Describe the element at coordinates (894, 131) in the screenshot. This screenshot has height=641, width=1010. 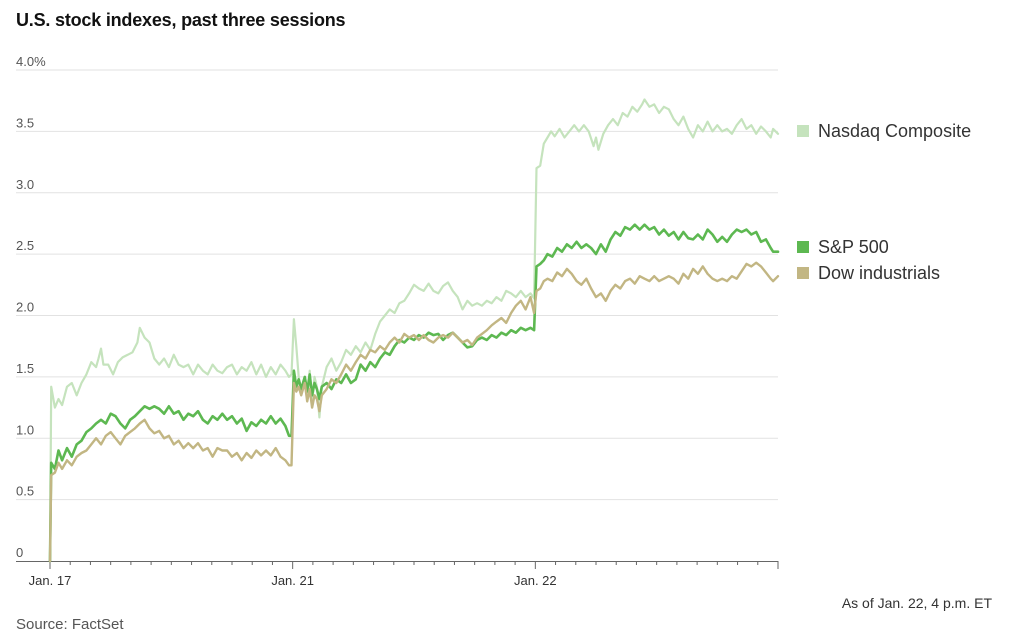
I see `legend-label: Nasdaq Composite` at that location.